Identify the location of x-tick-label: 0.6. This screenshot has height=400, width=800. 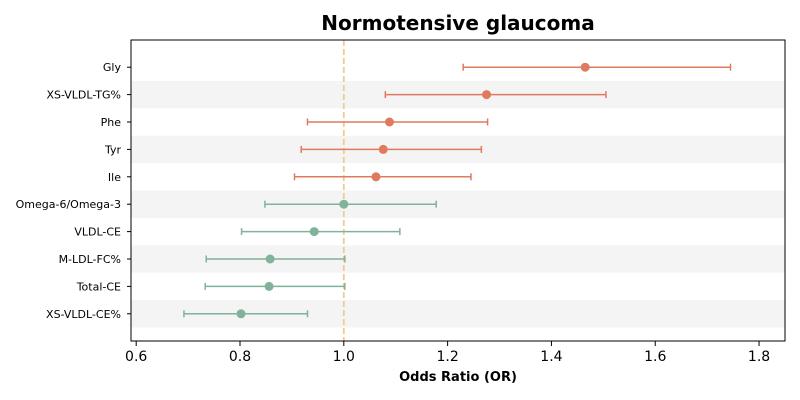
(136, 357).